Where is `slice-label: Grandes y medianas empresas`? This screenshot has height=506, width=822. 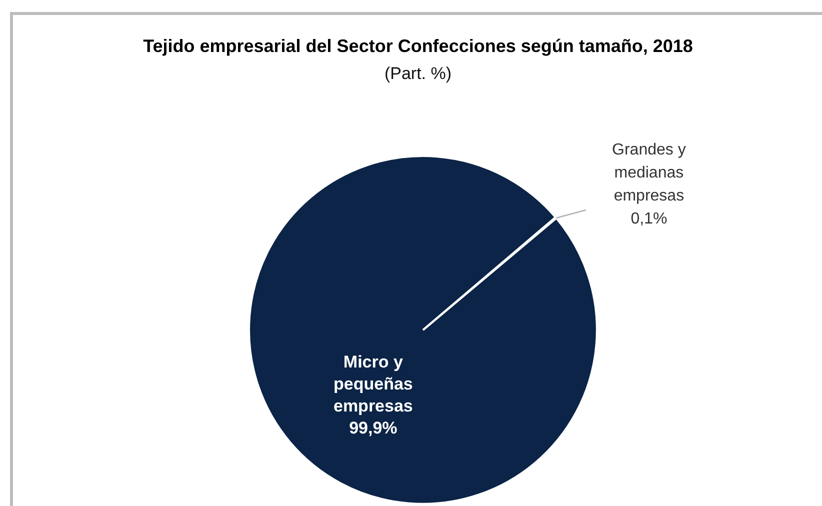
slice-label: Grandes y medianas empresas is located at coordinates (649, 173).